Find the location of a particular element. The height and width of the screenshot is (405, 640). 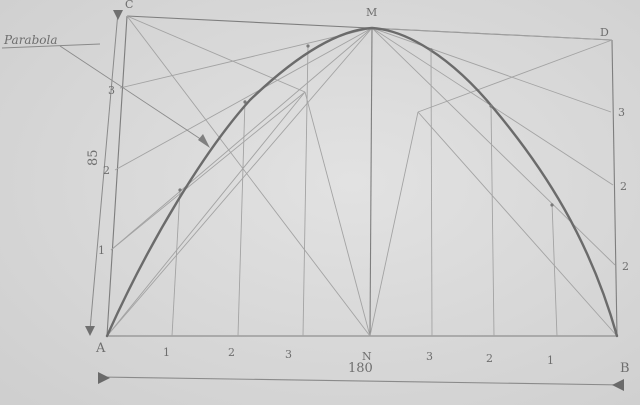

ray-left-2-to-M is located at coordinates (243, 99).